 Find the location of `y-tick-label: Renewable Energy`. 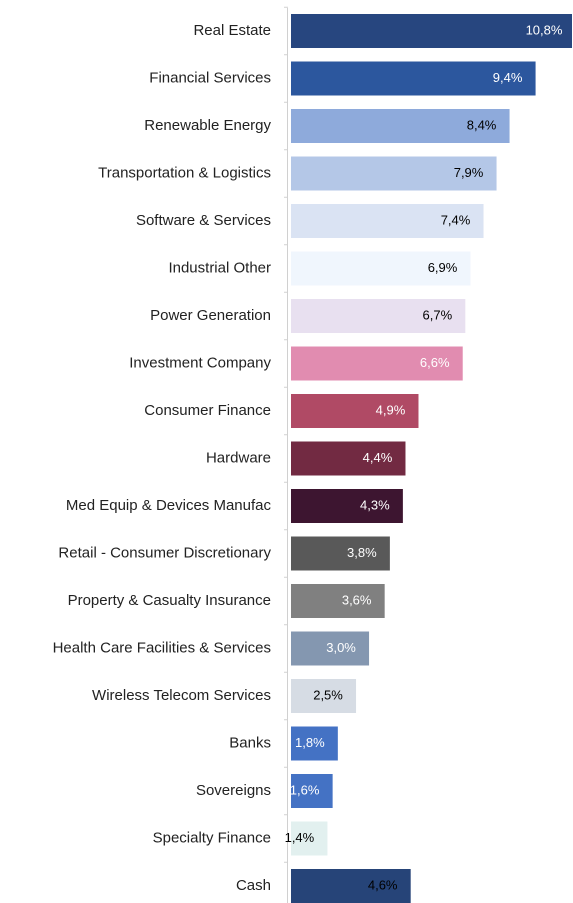

y-tick-label: Renewable Energy is located at coordinates (207, 125).